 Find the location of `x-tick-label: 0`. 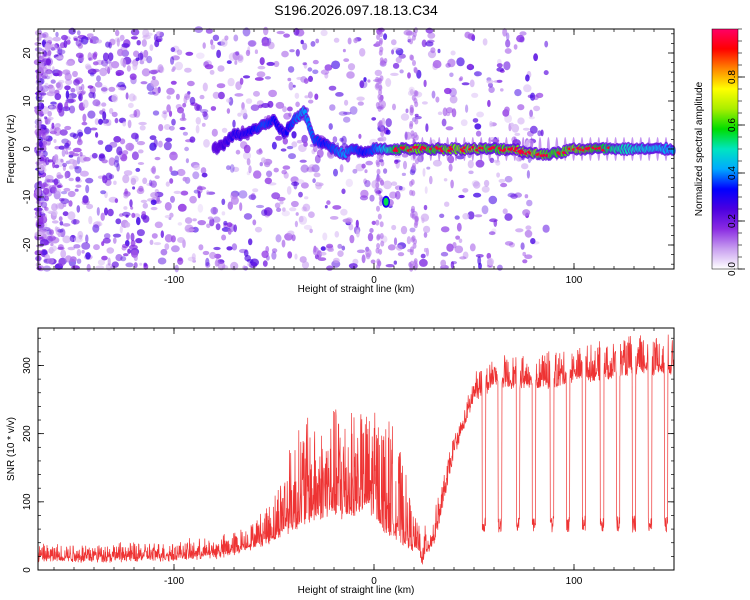

x-tick-label: 0 is located at coordinates (374, 581).